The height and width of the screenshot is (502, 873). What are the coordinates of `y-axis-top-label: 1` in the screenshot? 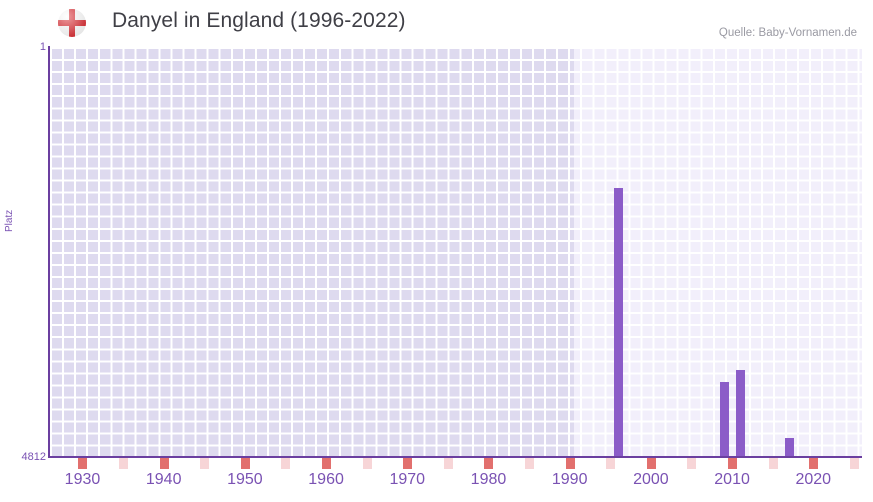 It's located at (42, 47).